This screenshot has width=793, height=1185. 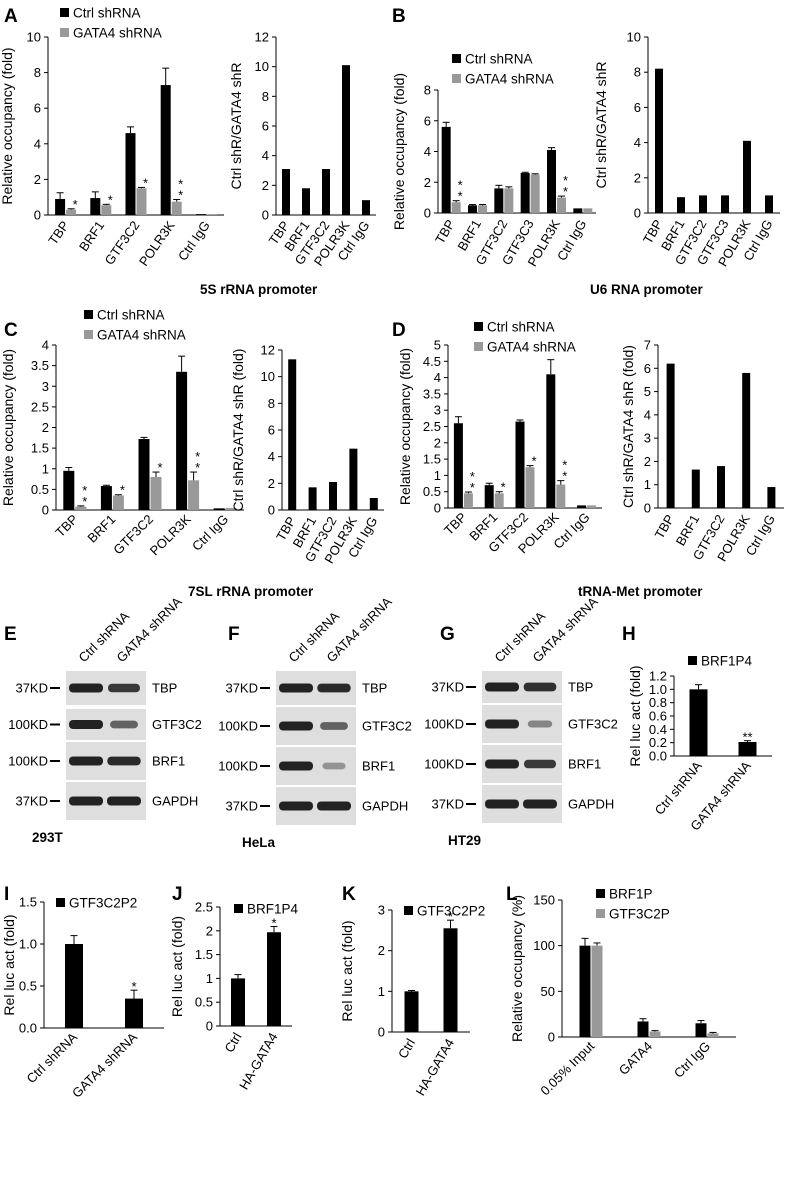 I want to click on y-tick-label: 10, so click(x=634, y=37).